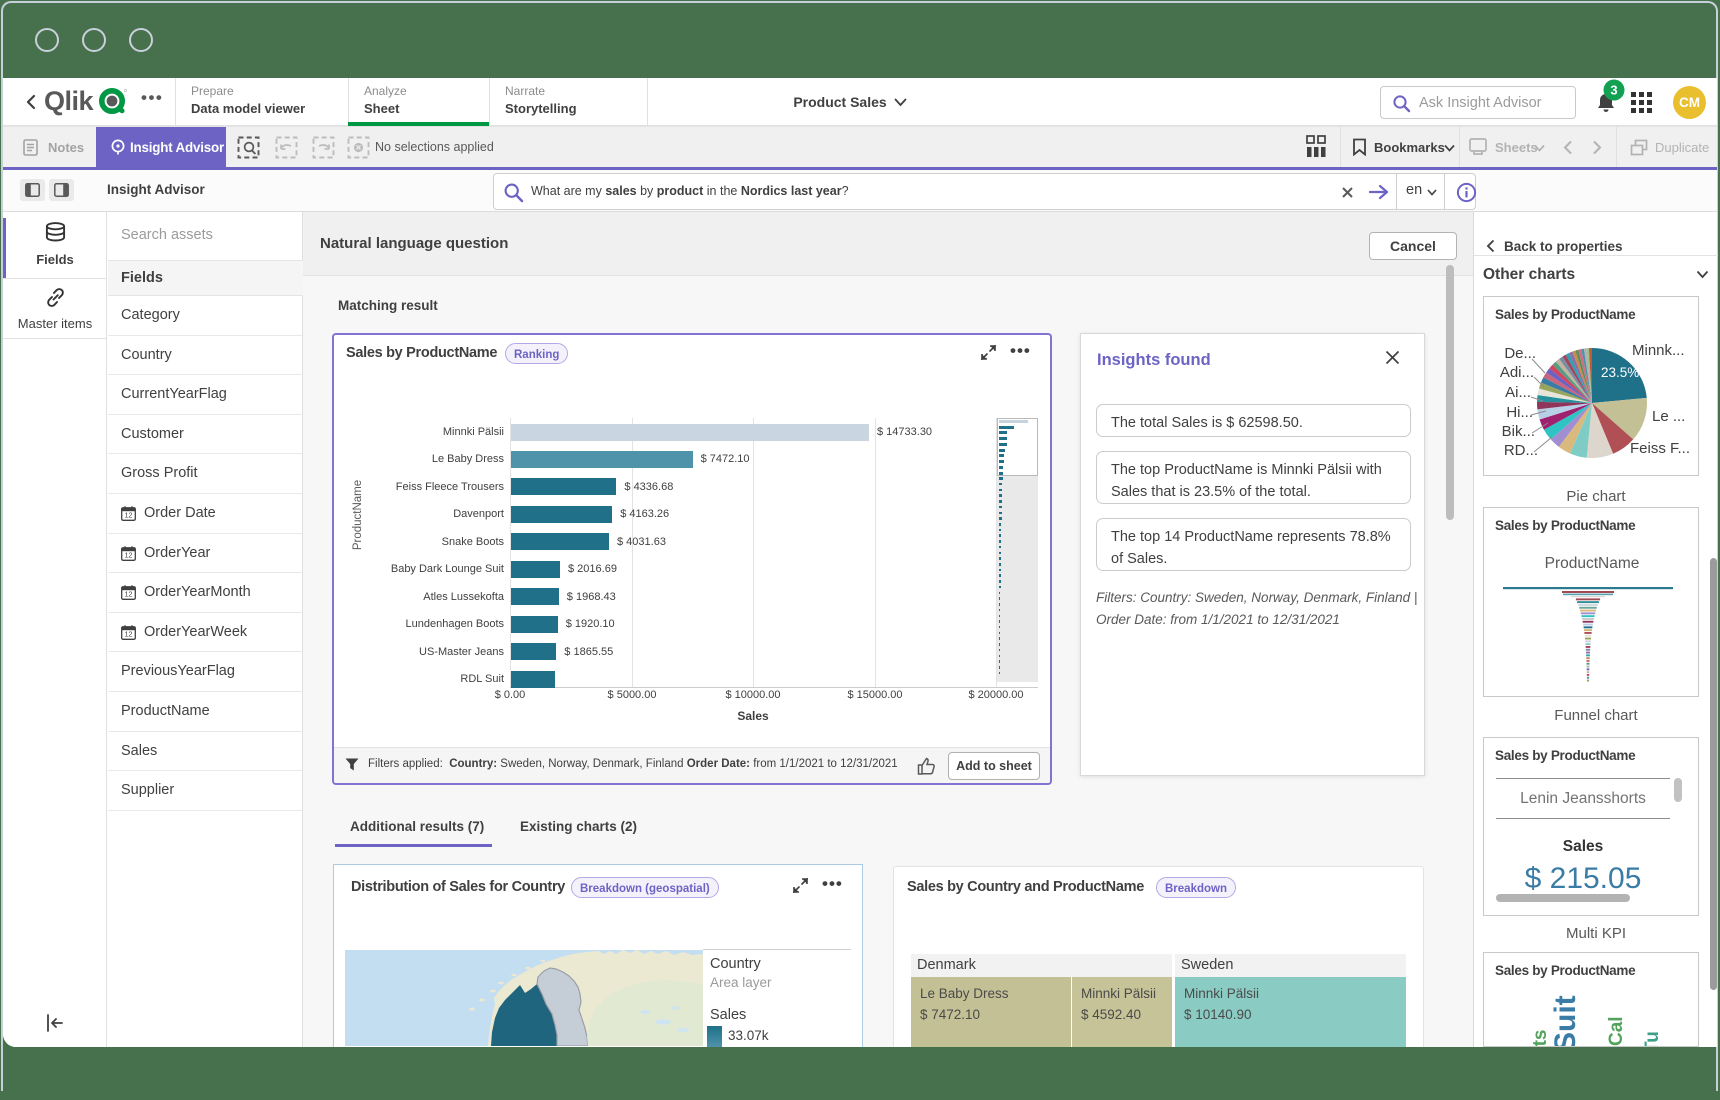 The width and height of the screenshot is (1720, 1100). Describe the element at coordinates (1613, 90) in the screenshot. I see `svg-text: 3` at that location.